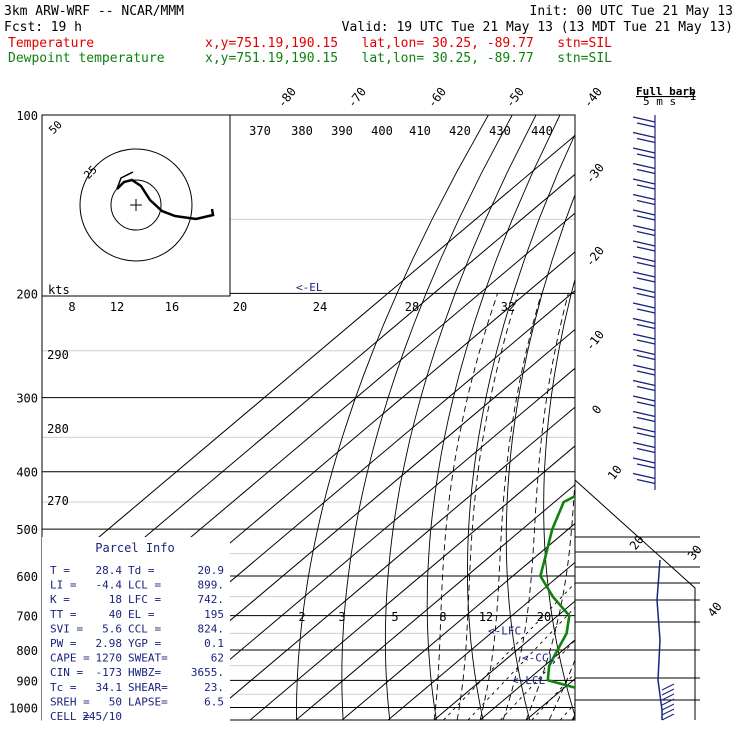  I want to click on profile-lines, so click(557, 592).